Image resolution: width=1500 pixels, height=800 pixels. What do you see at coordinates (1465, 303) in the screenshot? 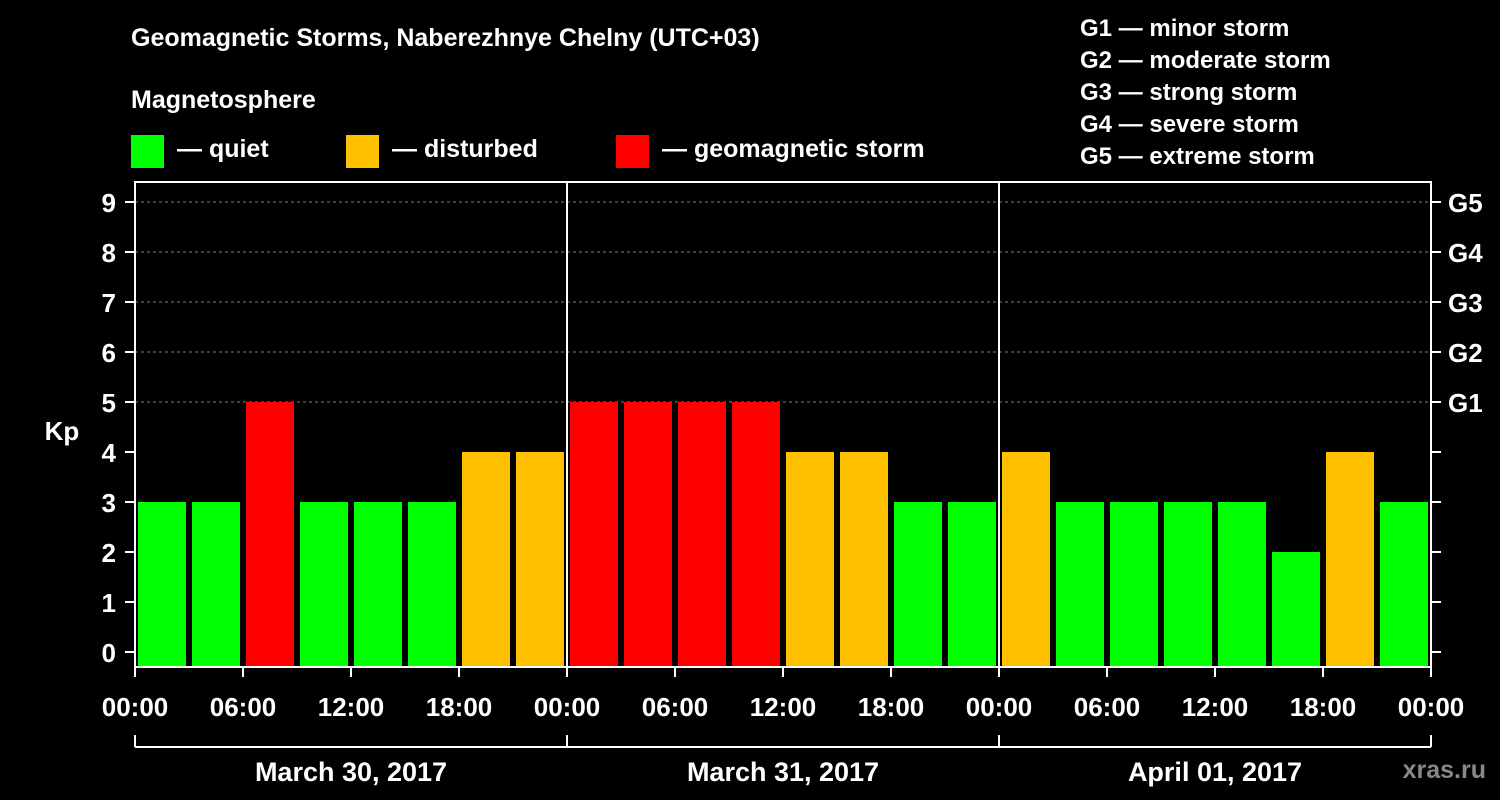
I see `g-axis-label-g3: G3` at bounding box center [1465, 303].